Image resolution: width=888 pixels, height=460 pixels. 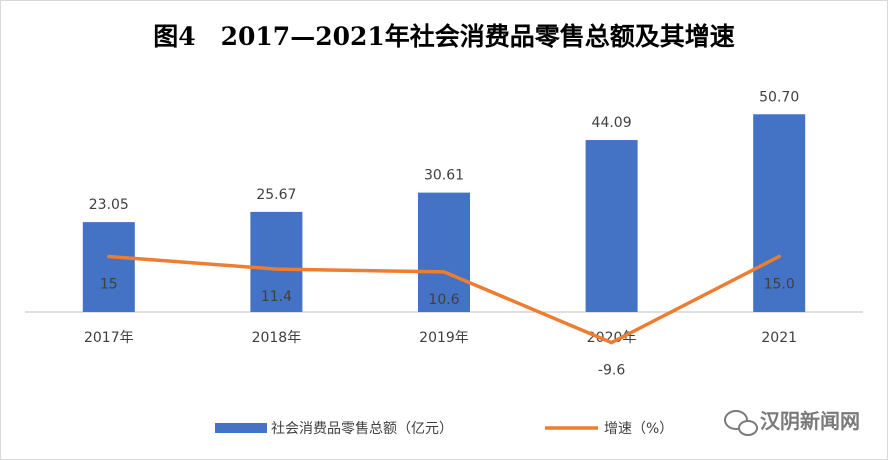 What do you see at coordinates (779, 97) in the screenshot?
I see `bar-value-label: 50.70` at bounding box center [779, 97].